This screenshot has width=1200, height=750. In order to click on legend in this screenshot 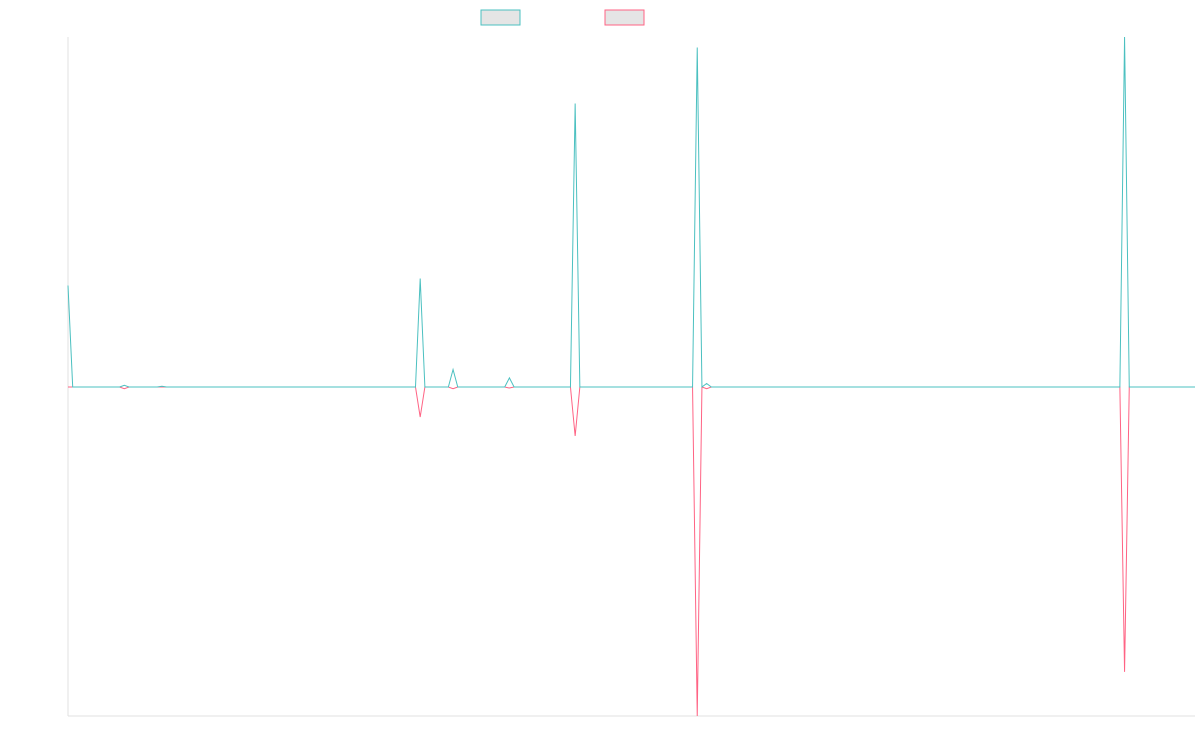, I will do `click(562, 17)`.